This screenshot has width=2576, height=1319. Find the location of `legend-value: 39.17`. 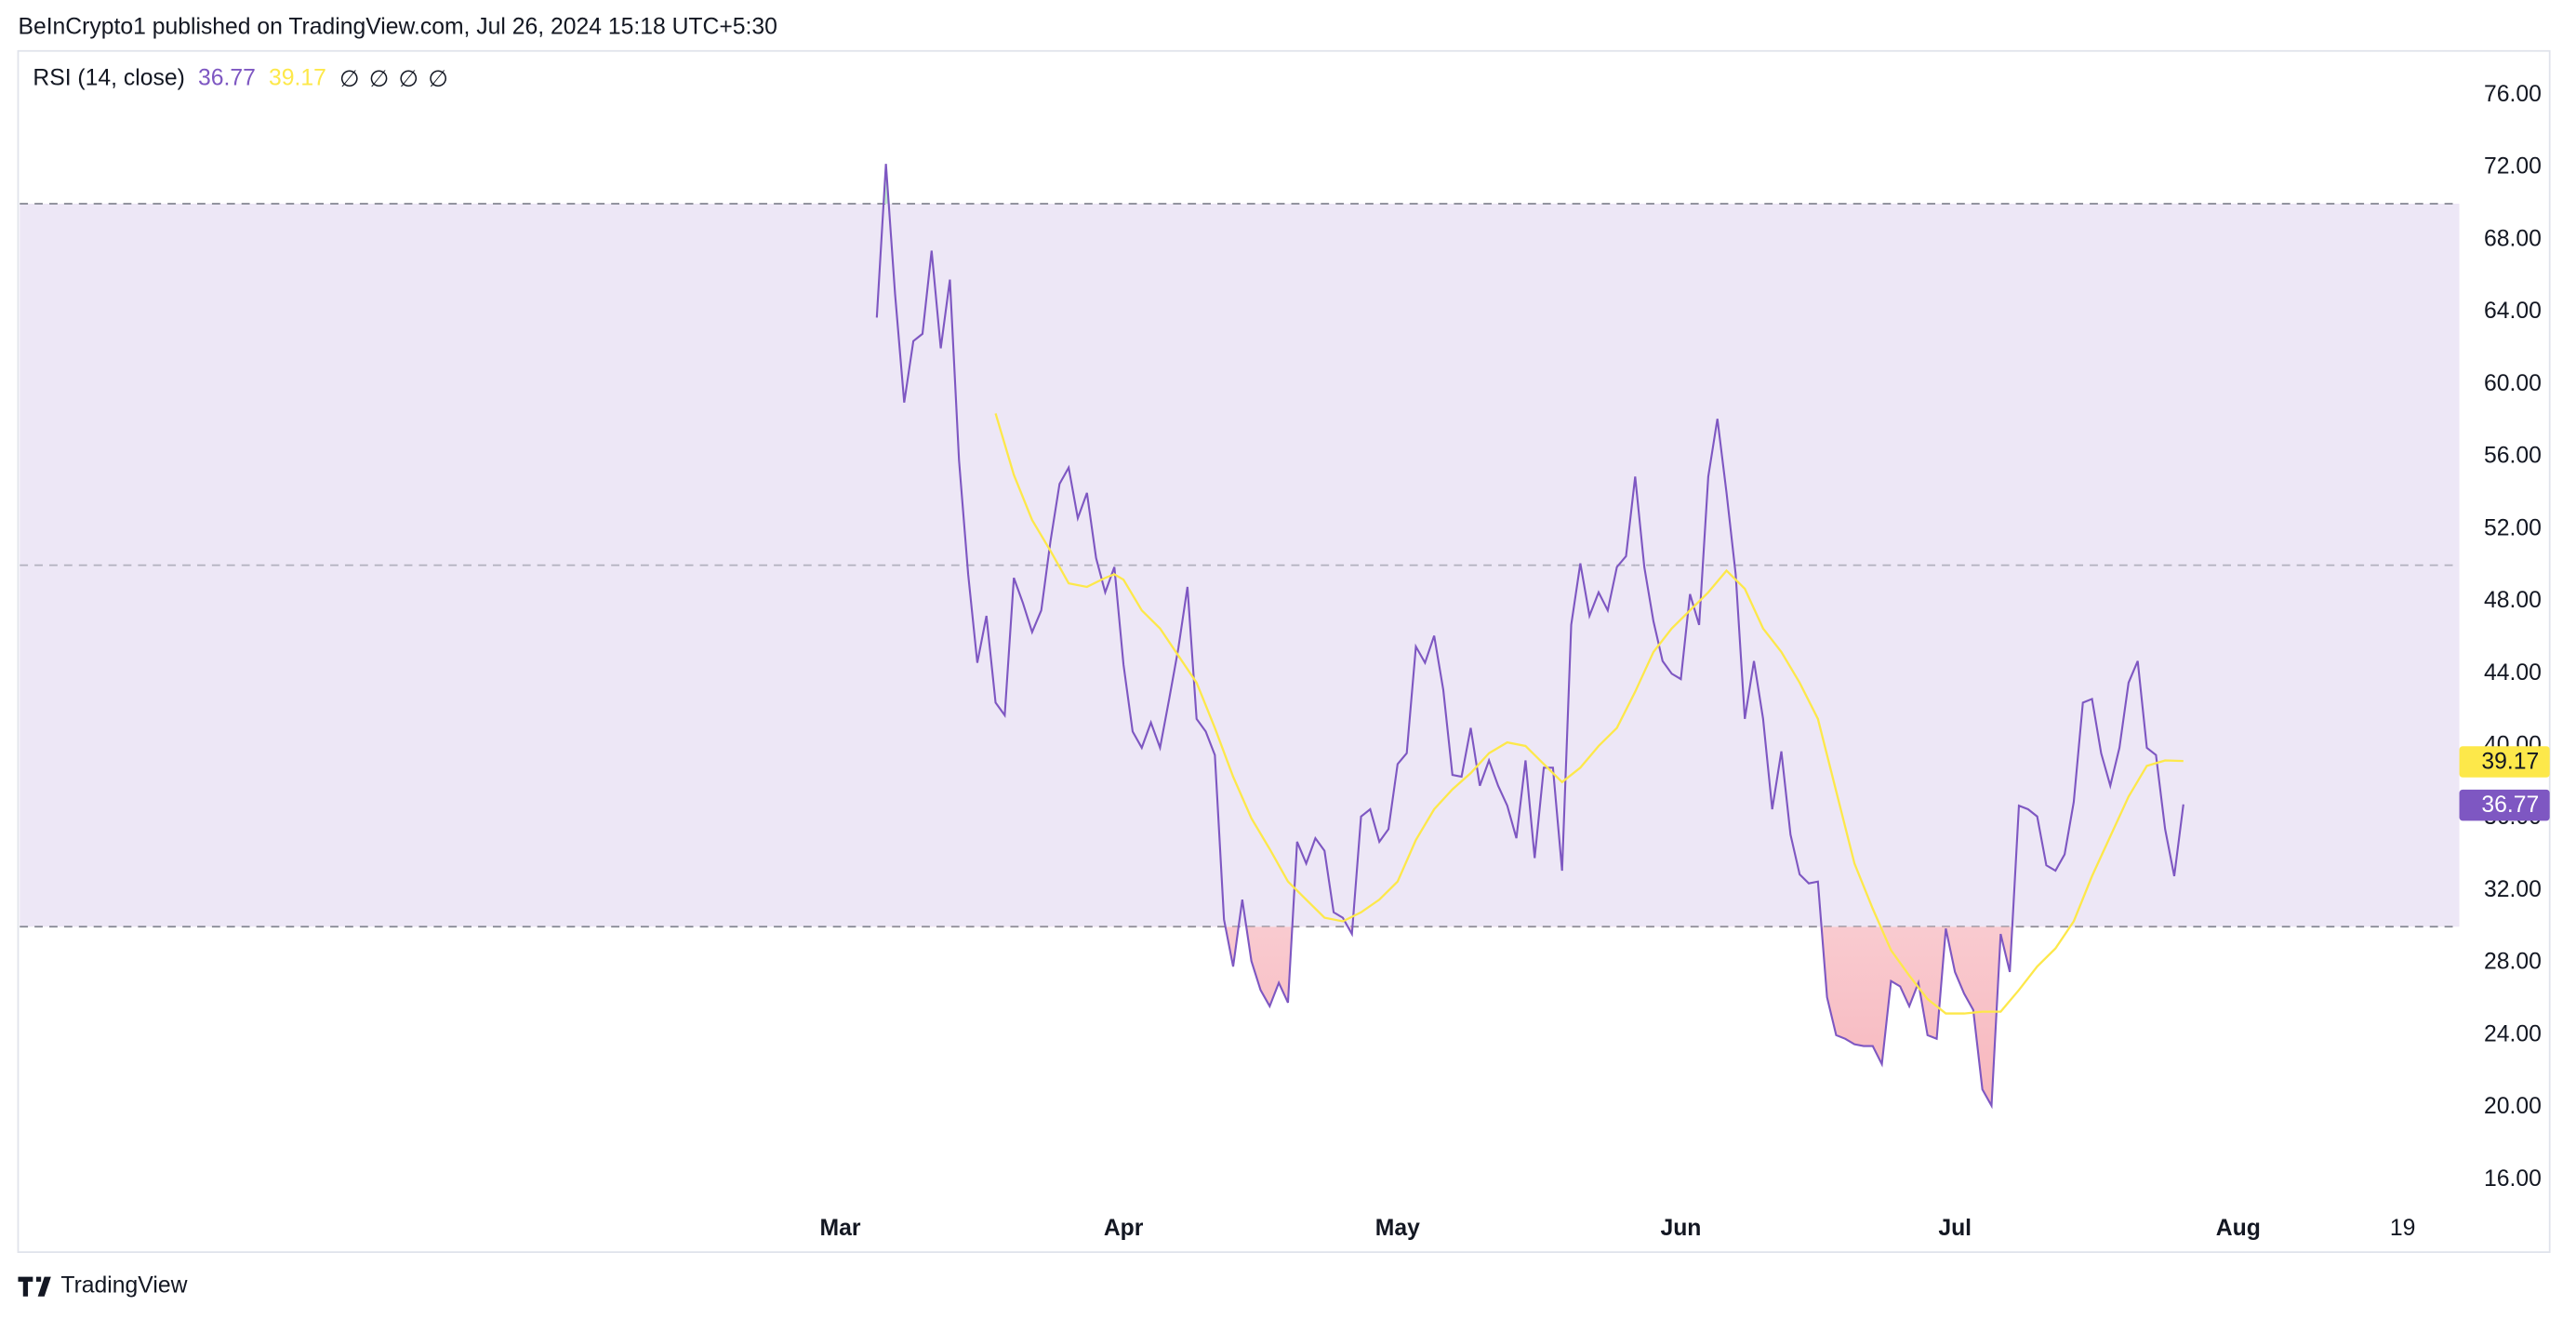

legend-value: 39.17 is located at coordinates (297, 77).